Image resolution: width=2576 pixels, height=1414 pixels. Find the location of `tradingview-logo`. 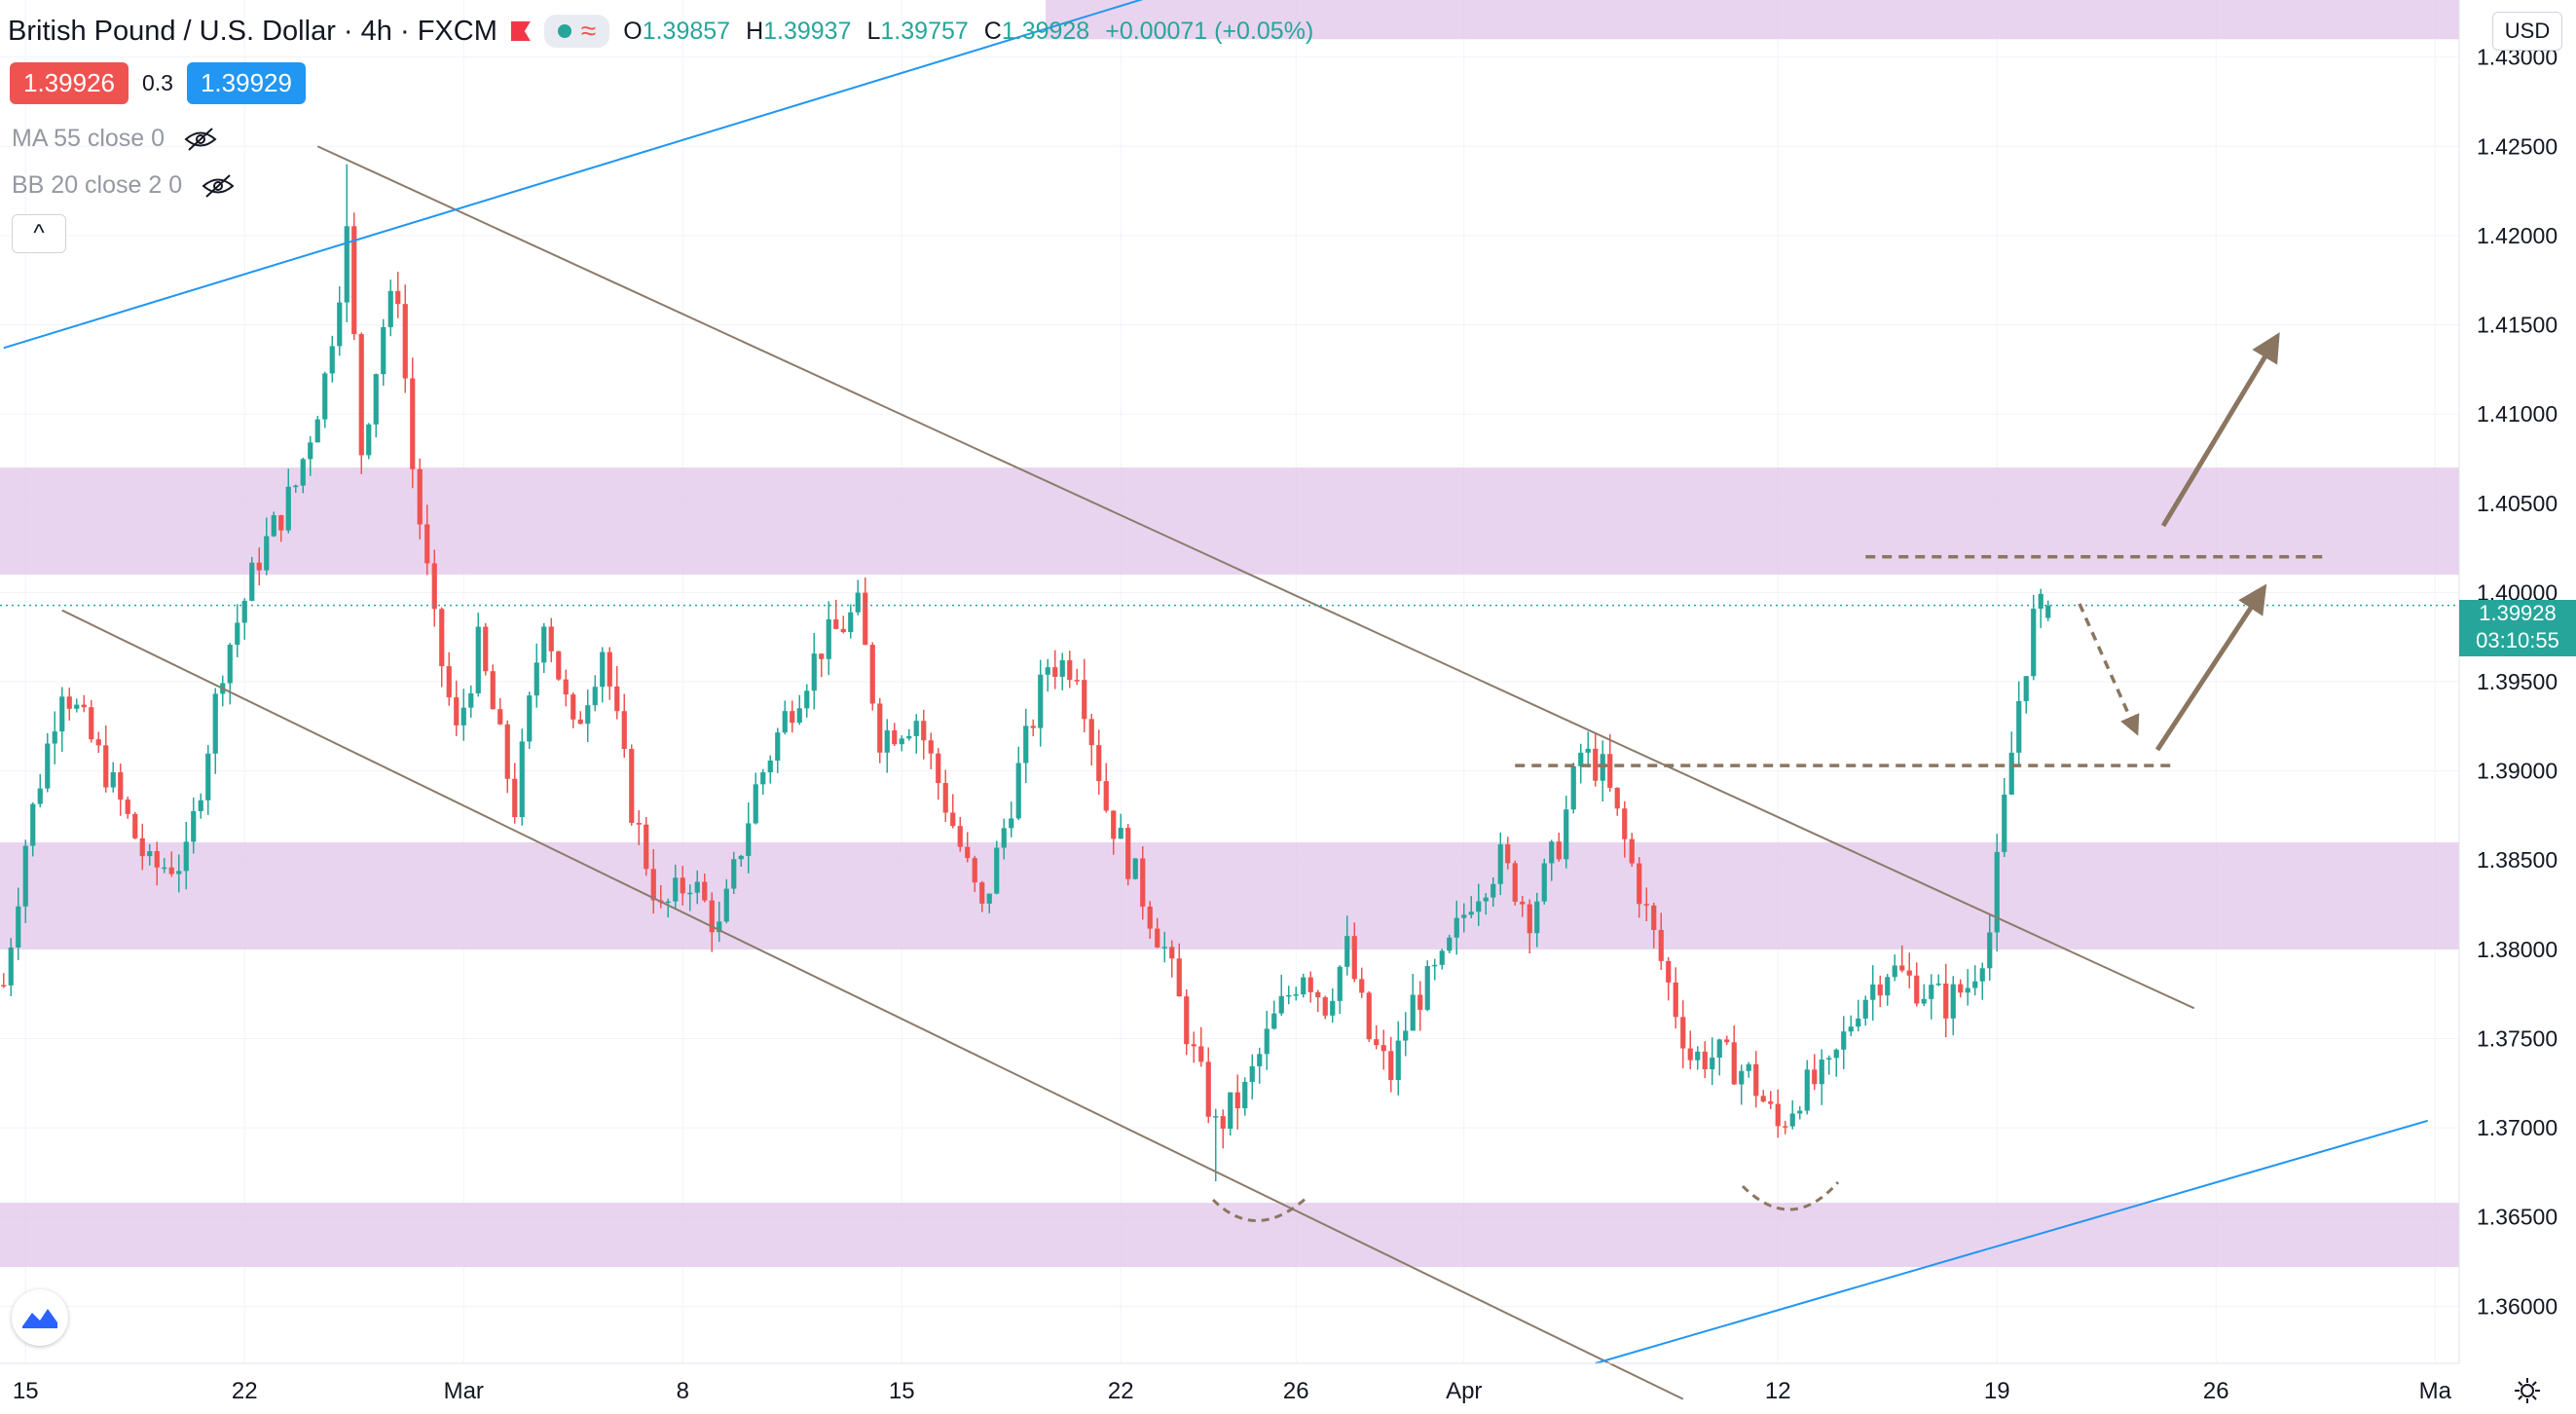

tradingview-logo is located at coordinates (40, 1317).